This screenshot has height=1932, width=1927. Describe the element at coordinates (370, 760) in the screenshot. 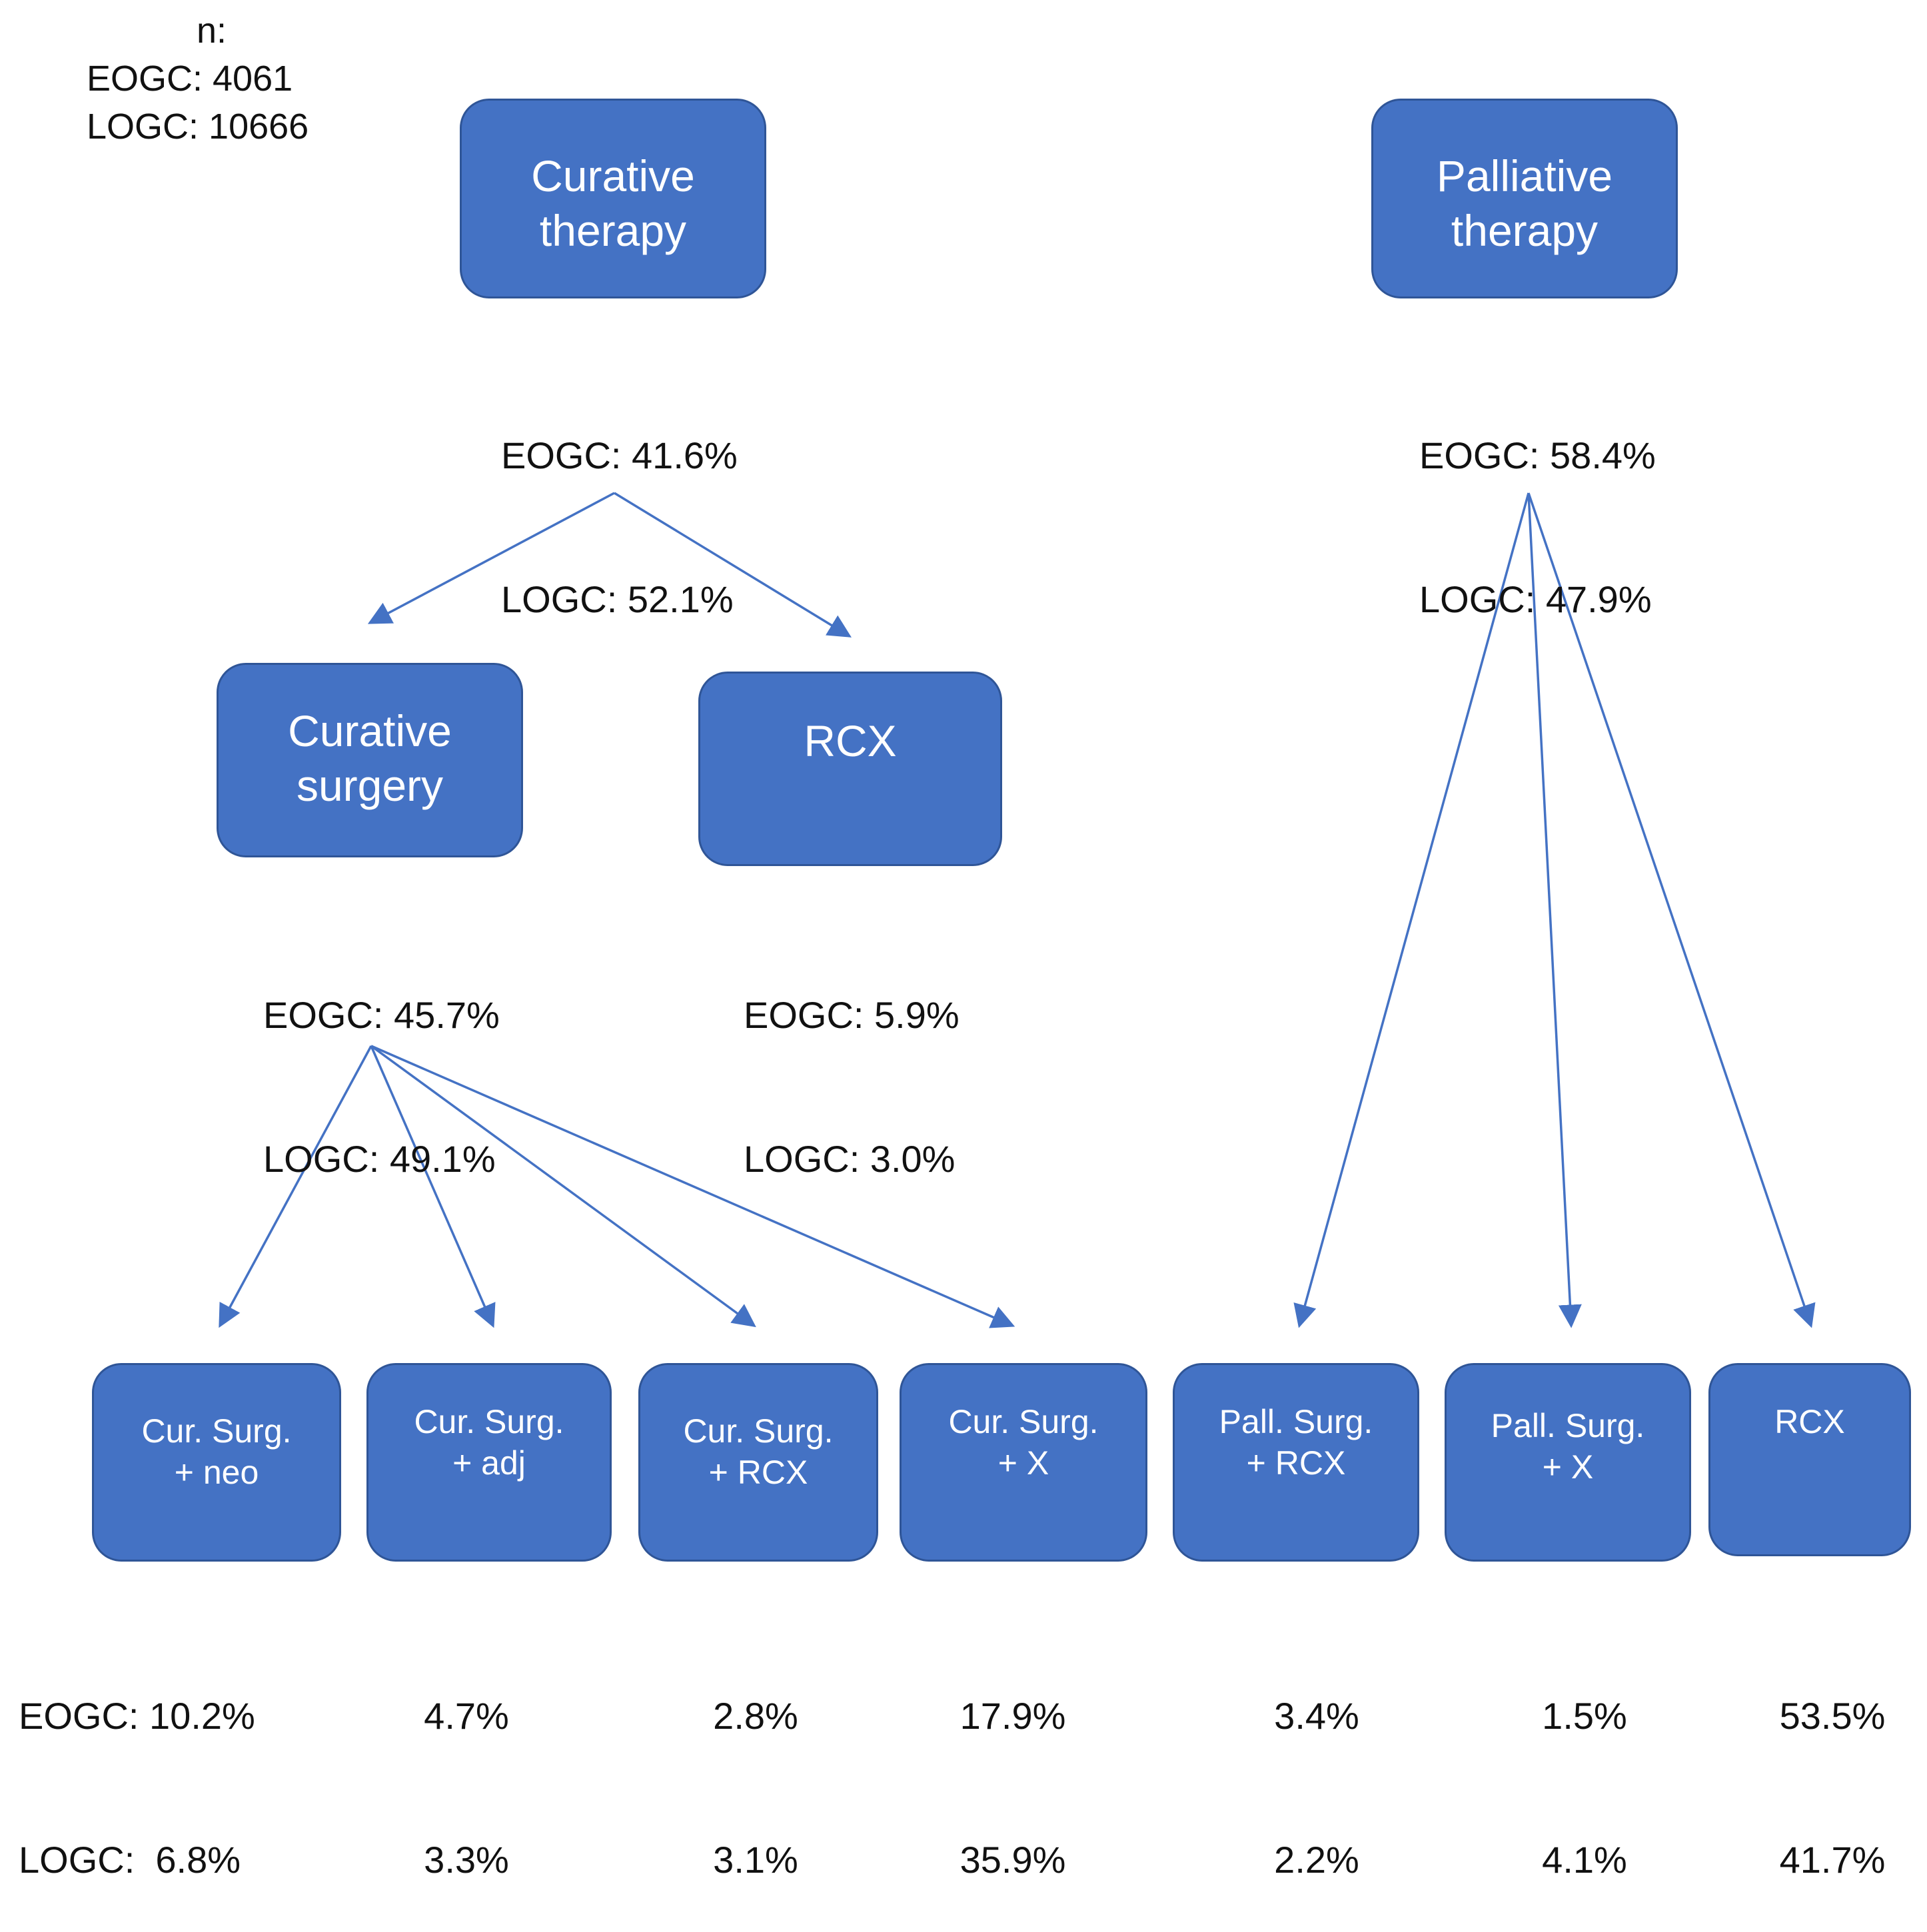

I see `curative-surgery-box: Curative surgery` at that location.